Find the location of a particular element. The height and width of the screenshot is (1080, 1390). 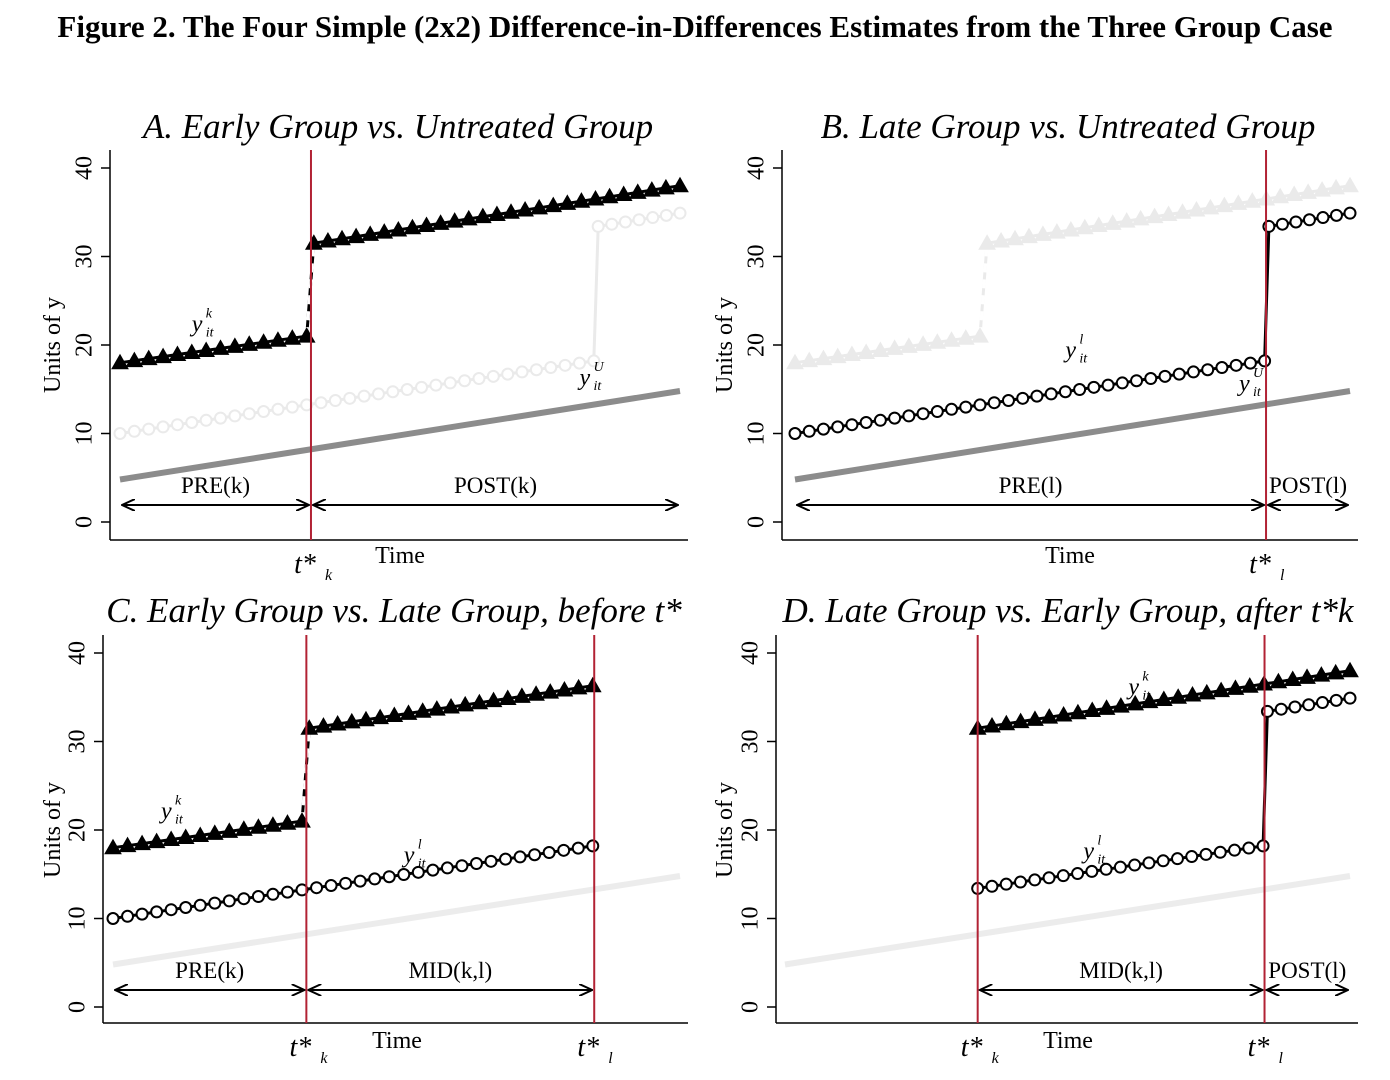

series-label-sub: it is located at coordinates (422, 864).